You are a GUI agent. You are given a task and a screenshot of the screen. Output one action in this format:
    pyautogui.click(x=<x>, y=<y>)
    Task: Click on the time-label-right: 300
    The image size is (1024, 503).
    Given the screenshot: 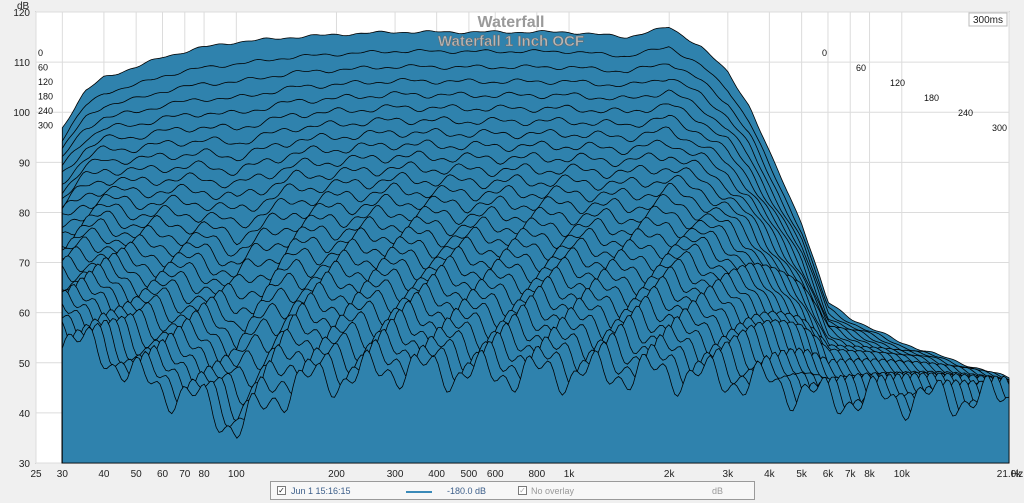 What is the action you would take?
    pyautogui.click(x=999, y=128)
    